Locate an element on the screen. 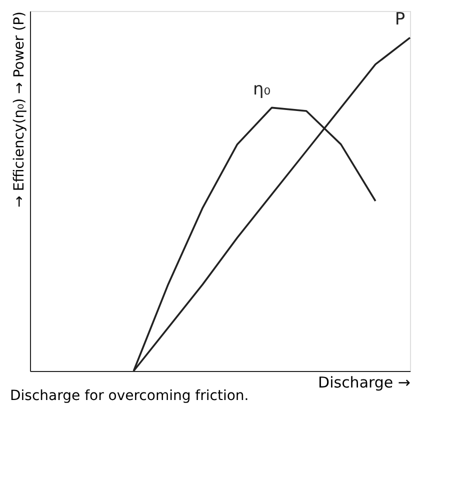 This screenshot has width=457, height=490. series-label: η₀ is located at coordinates (262, 90).